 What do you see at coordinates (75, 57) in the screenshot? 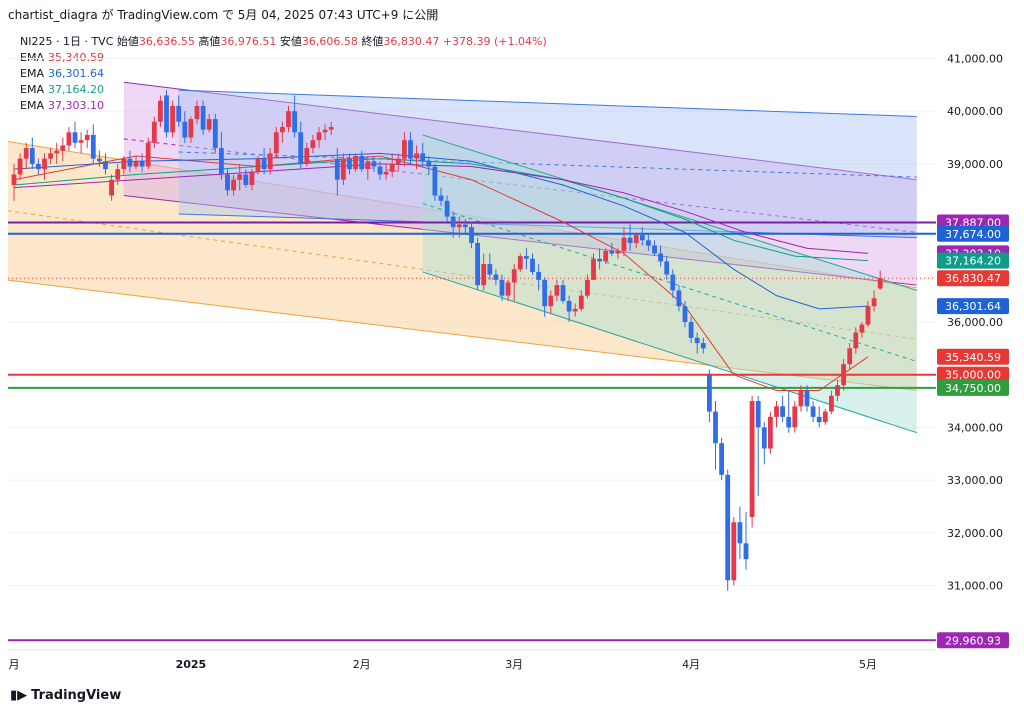
I see `ema-value: 35,340.59` at bounding box center [75, 57].